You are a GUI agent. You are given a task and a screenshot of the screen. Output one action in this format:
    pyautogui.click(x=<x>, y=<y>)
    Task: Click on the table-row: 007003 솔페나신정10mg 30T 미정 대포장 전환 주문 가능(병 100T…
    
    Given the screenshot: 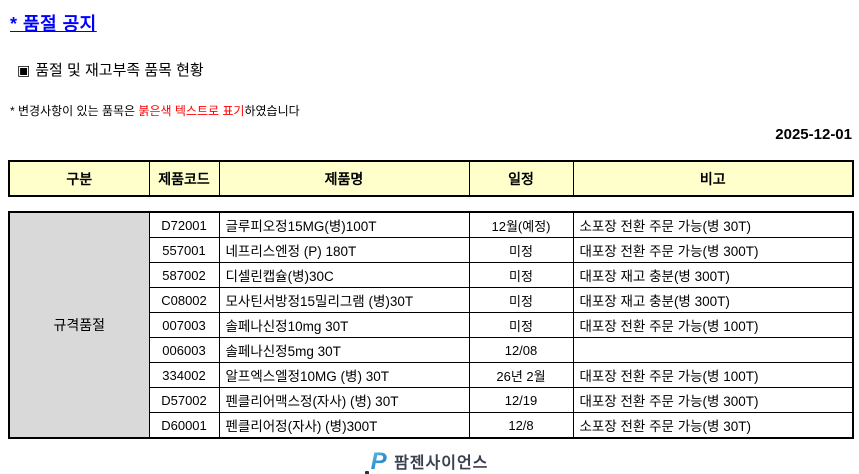 What is the action you would take?
    pyautogui.click(x=431, y=325)
    